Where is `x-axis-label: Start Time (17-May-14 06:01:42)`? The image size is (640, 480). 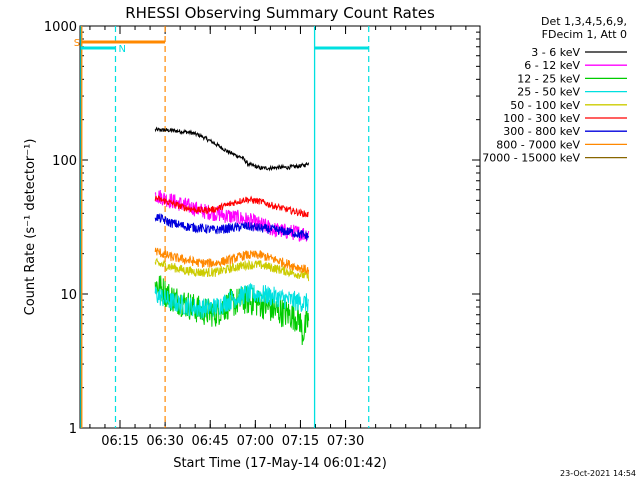
x-axis-label: Start Time (17-May-14 06:01:42) is located at coordinates (280, 463).